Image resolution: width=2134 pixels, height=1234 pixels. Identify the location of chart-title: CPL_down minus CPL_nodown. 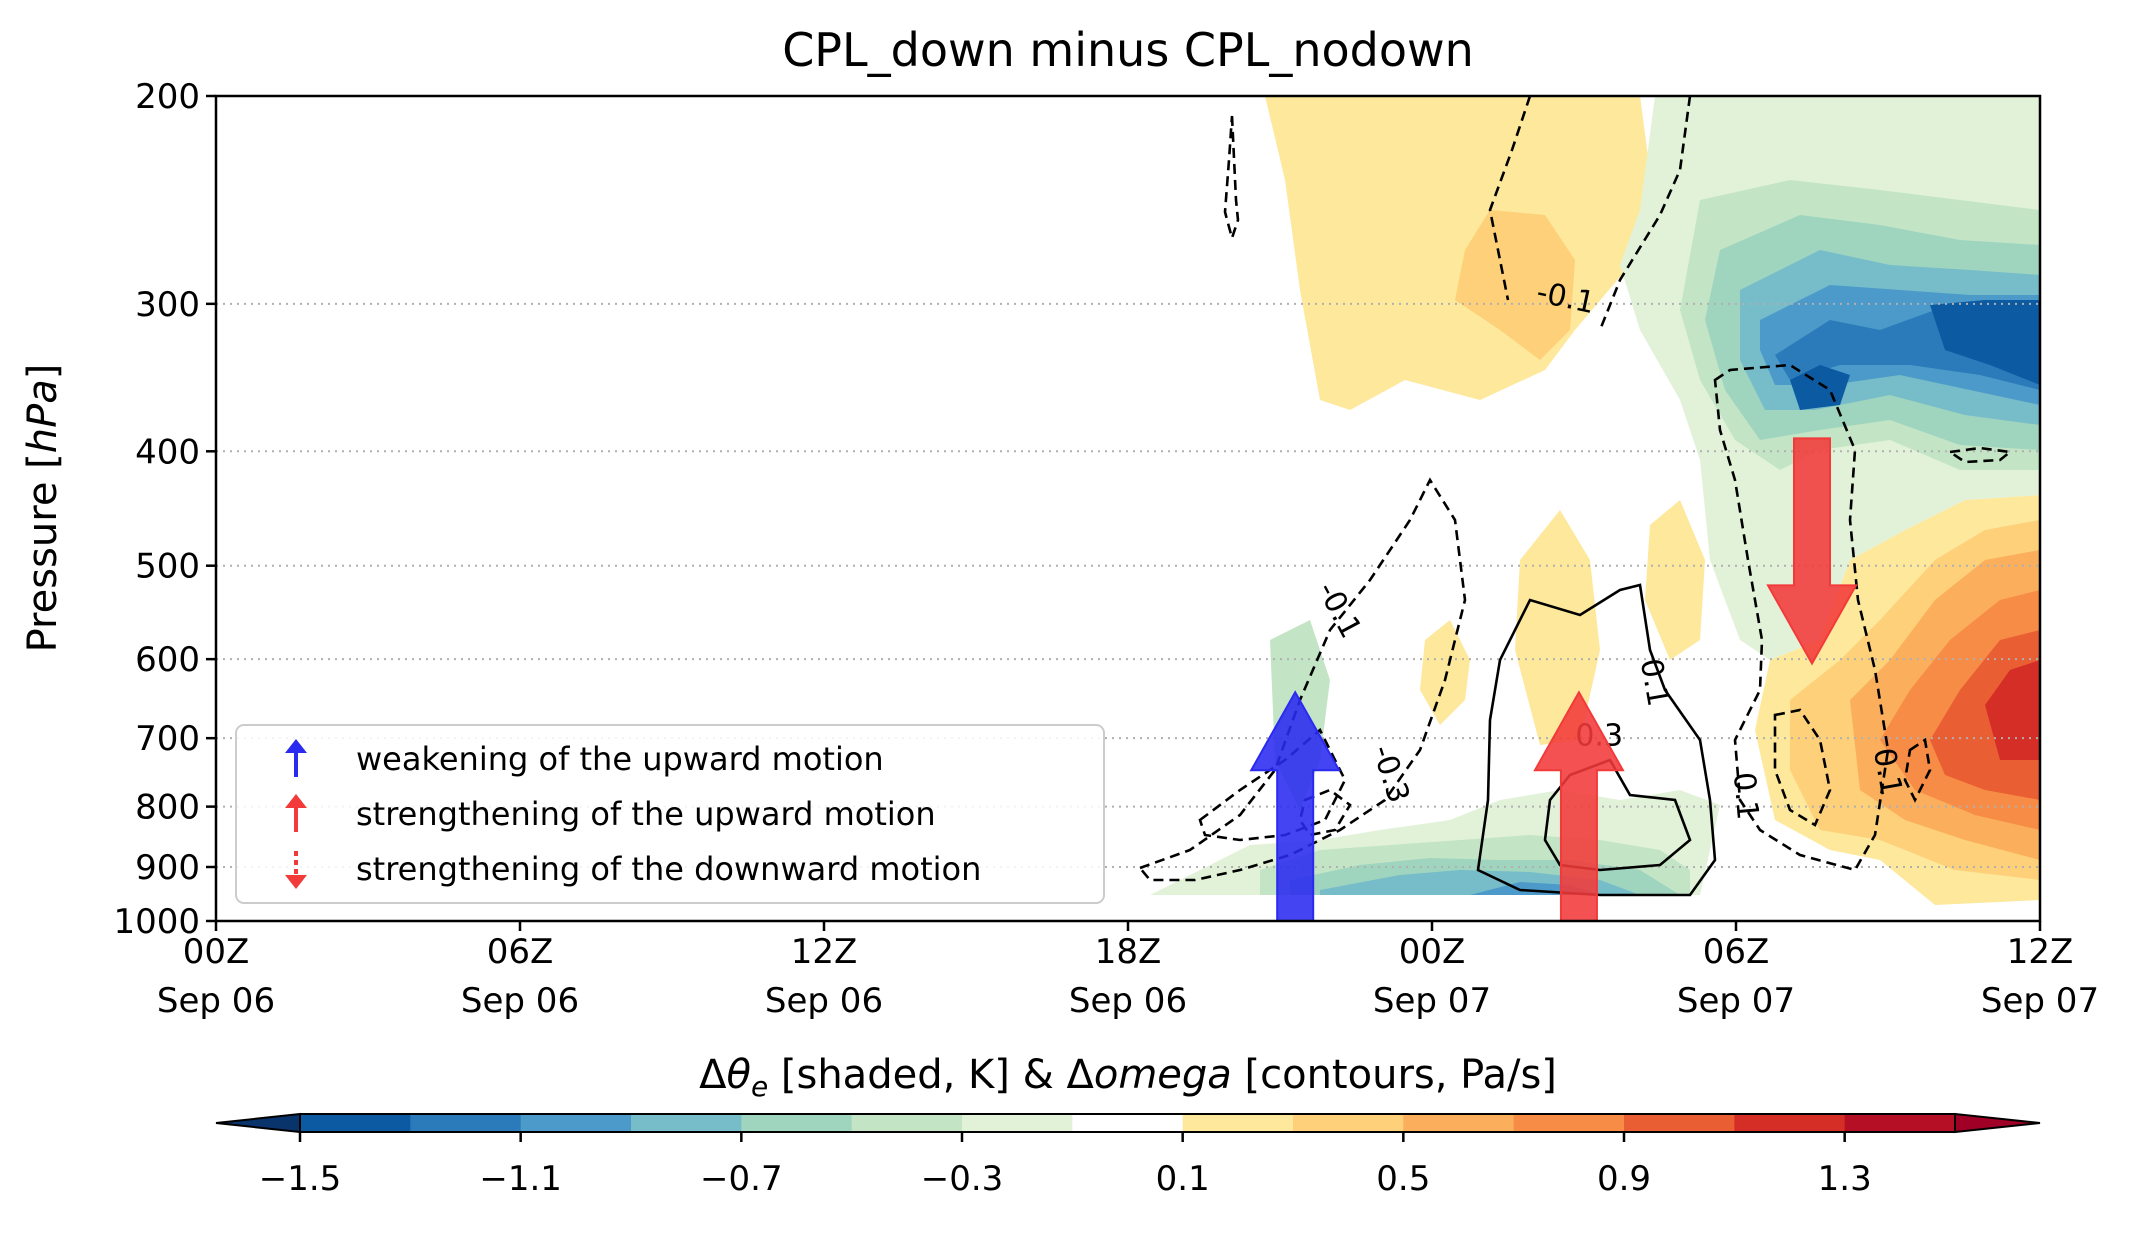
(1128, 50).